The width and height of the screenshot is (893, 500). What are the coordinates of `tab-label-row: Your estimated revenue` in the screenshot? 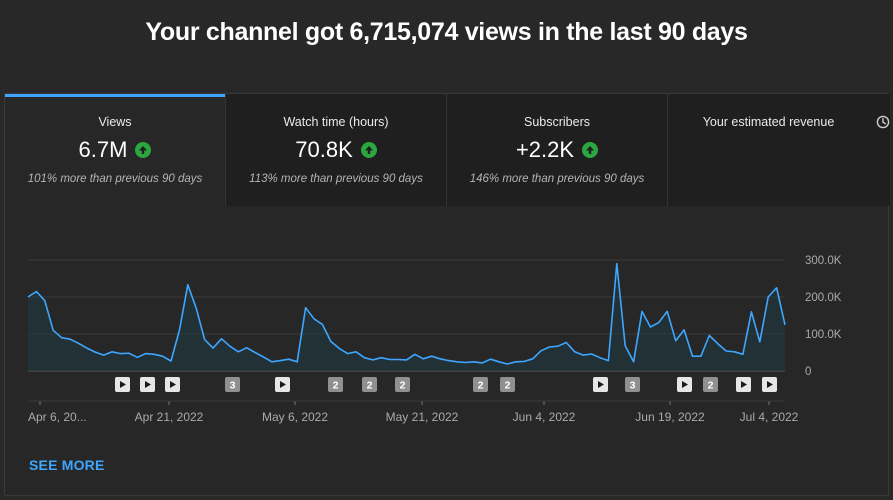 It's located at (779, 122).